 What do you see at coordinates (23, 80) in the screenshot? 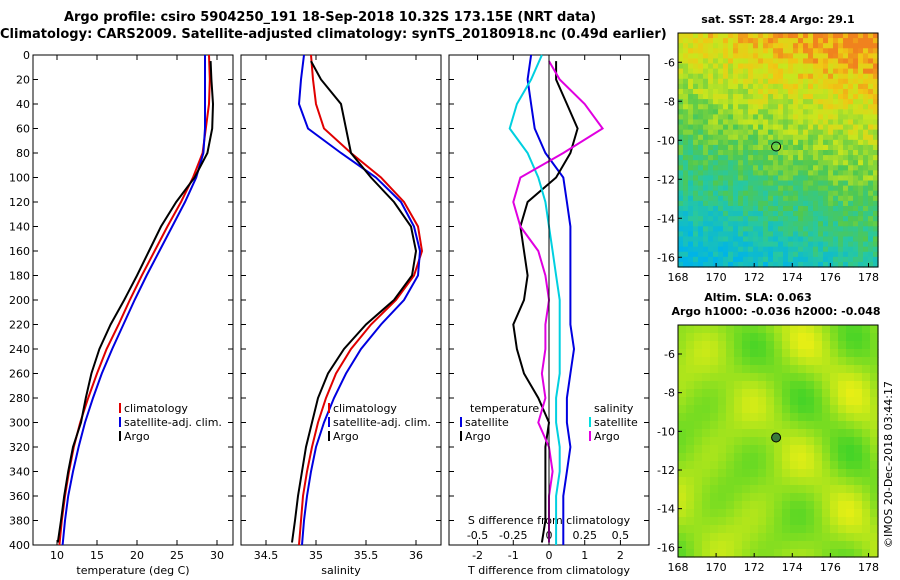
I see `ytick-label: 20` at bounding box center [23, 80].